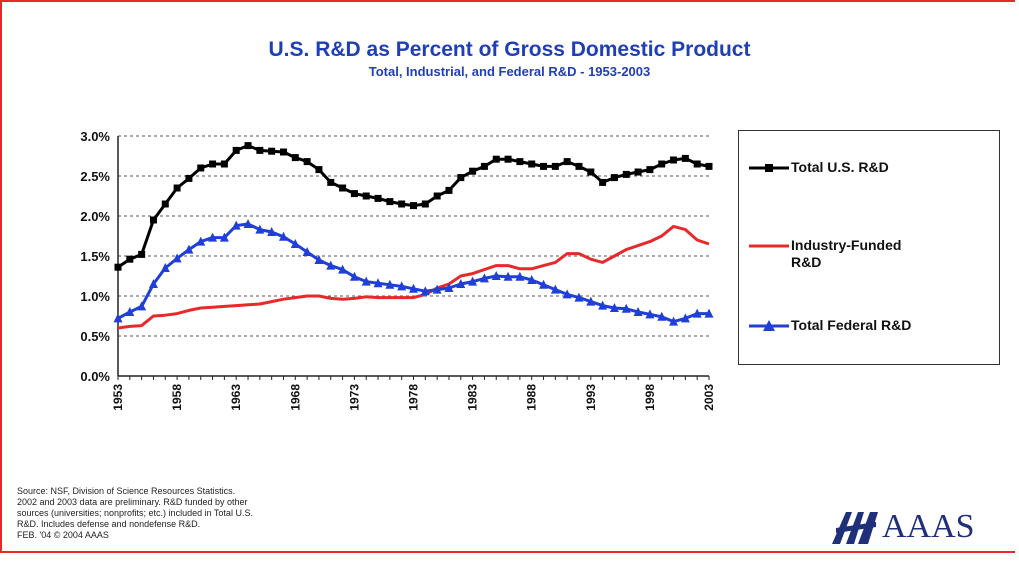  Describe the element at coordinates (928, 526) in the screenshot. I see `aaas-logo-text: AAAS` at that location.